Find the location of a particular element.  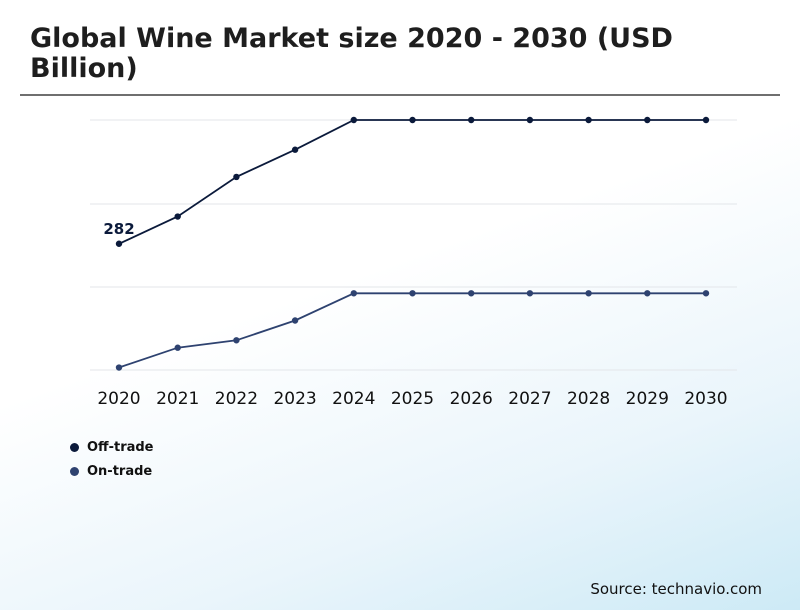

data-point-on-trade-2023 is located at coordinates (295, 320).